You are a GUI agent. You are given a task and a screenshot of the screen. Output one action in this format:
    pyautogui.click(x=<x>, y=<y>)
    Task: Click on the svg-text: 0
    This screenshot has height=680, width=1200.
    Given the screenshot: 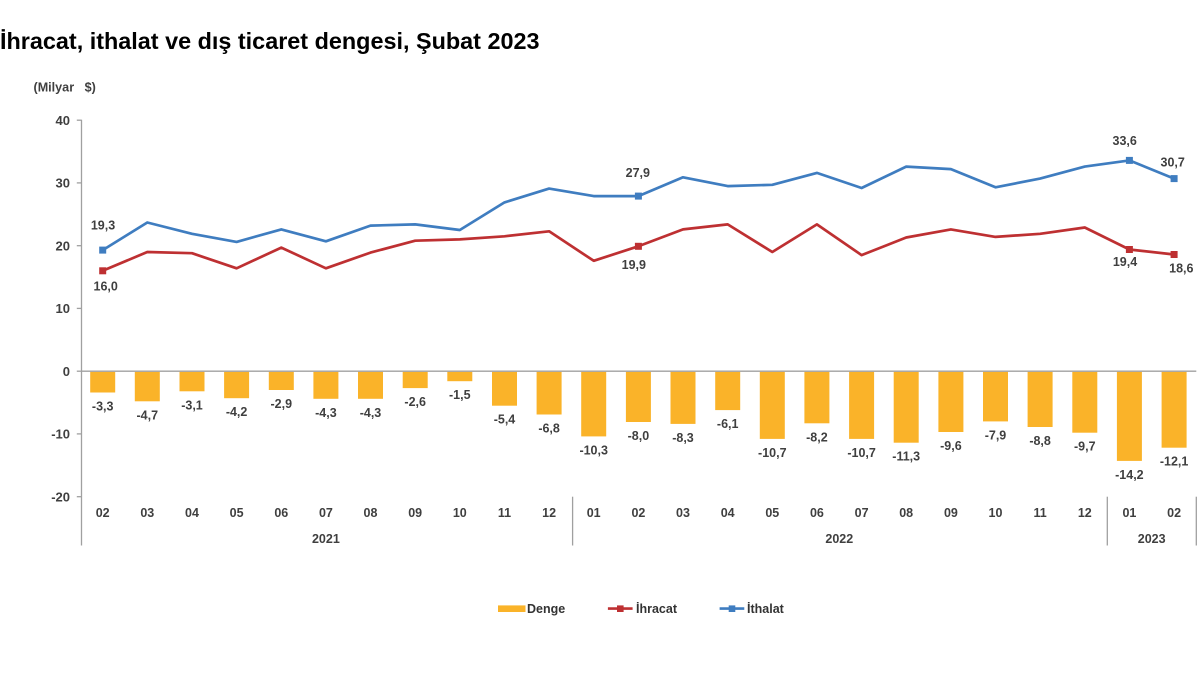 What is the action you would take?
    pyautogui.click(x=66, y=371)
    